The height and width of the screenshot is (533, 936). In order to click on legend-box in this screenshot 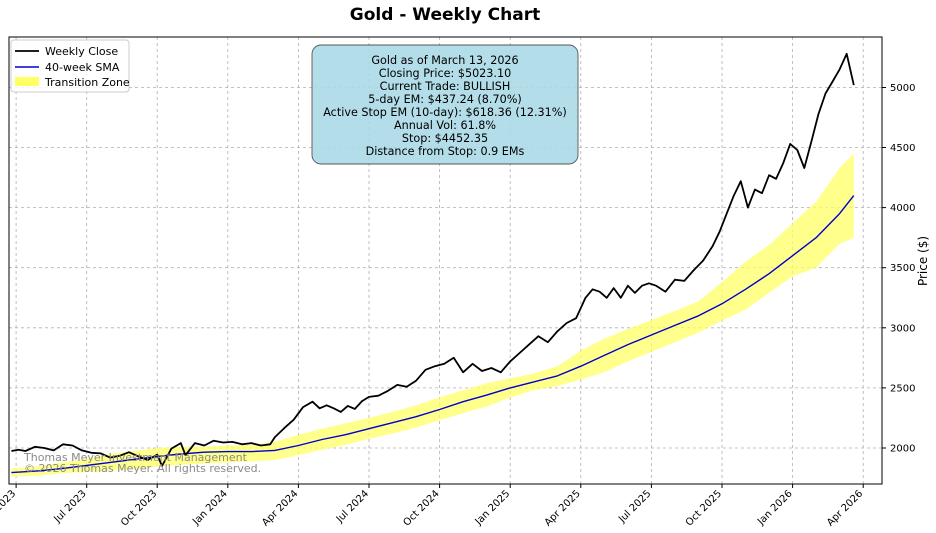, I will do `click(70, 66)`.